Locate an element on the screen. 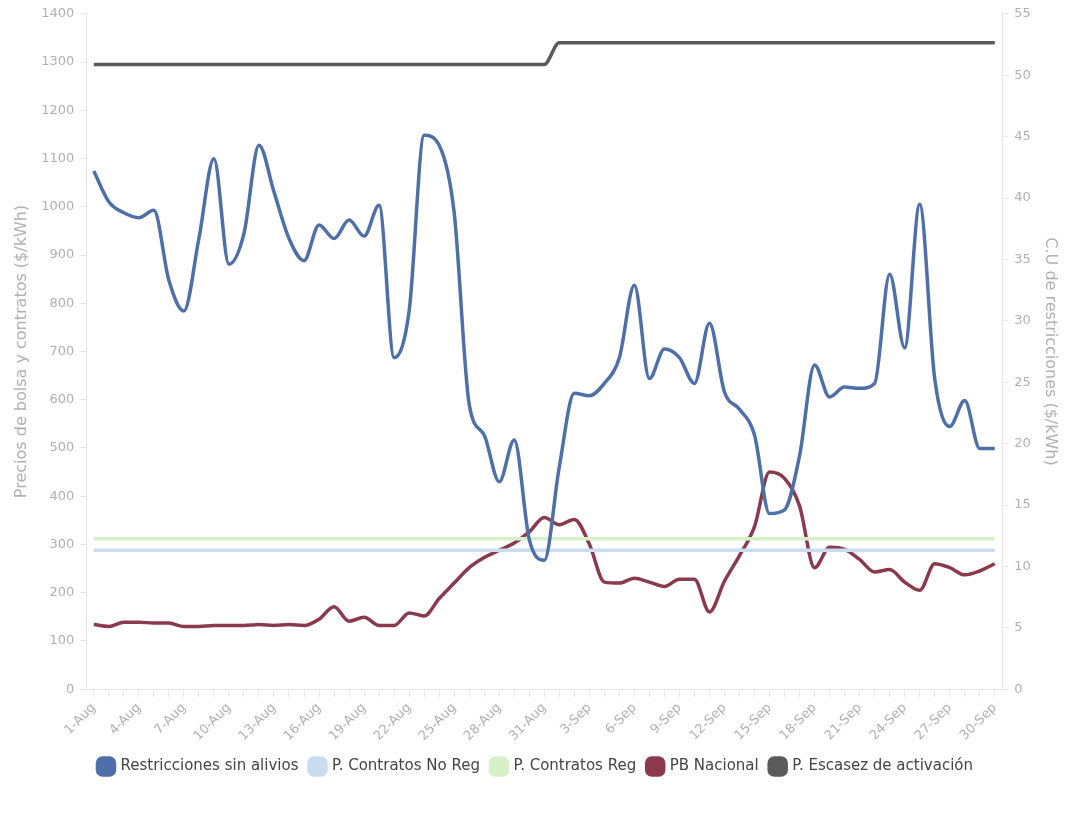 The image size is (1072, 814). y2-tick-label: 50 is located at coordinates (1022, 74).